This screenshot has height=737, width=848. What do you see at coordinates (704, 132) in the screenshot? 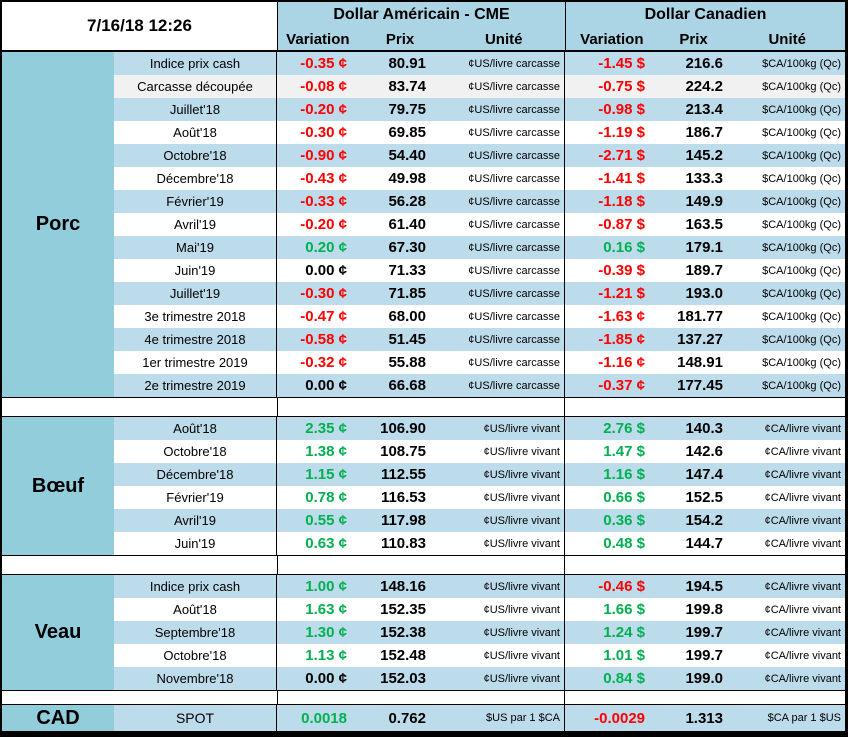
I see `ca-price-cell: 186.7` at bounding box center [704, 132].